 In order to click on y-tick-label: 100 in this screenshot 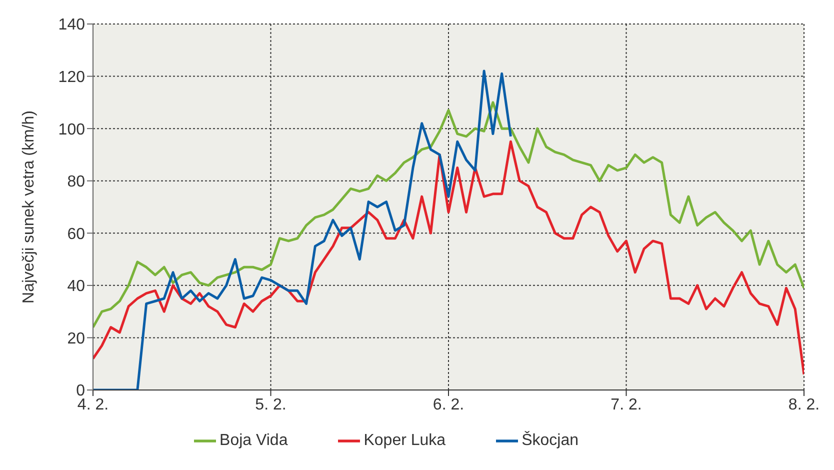, I will do `click(72, 129)`.